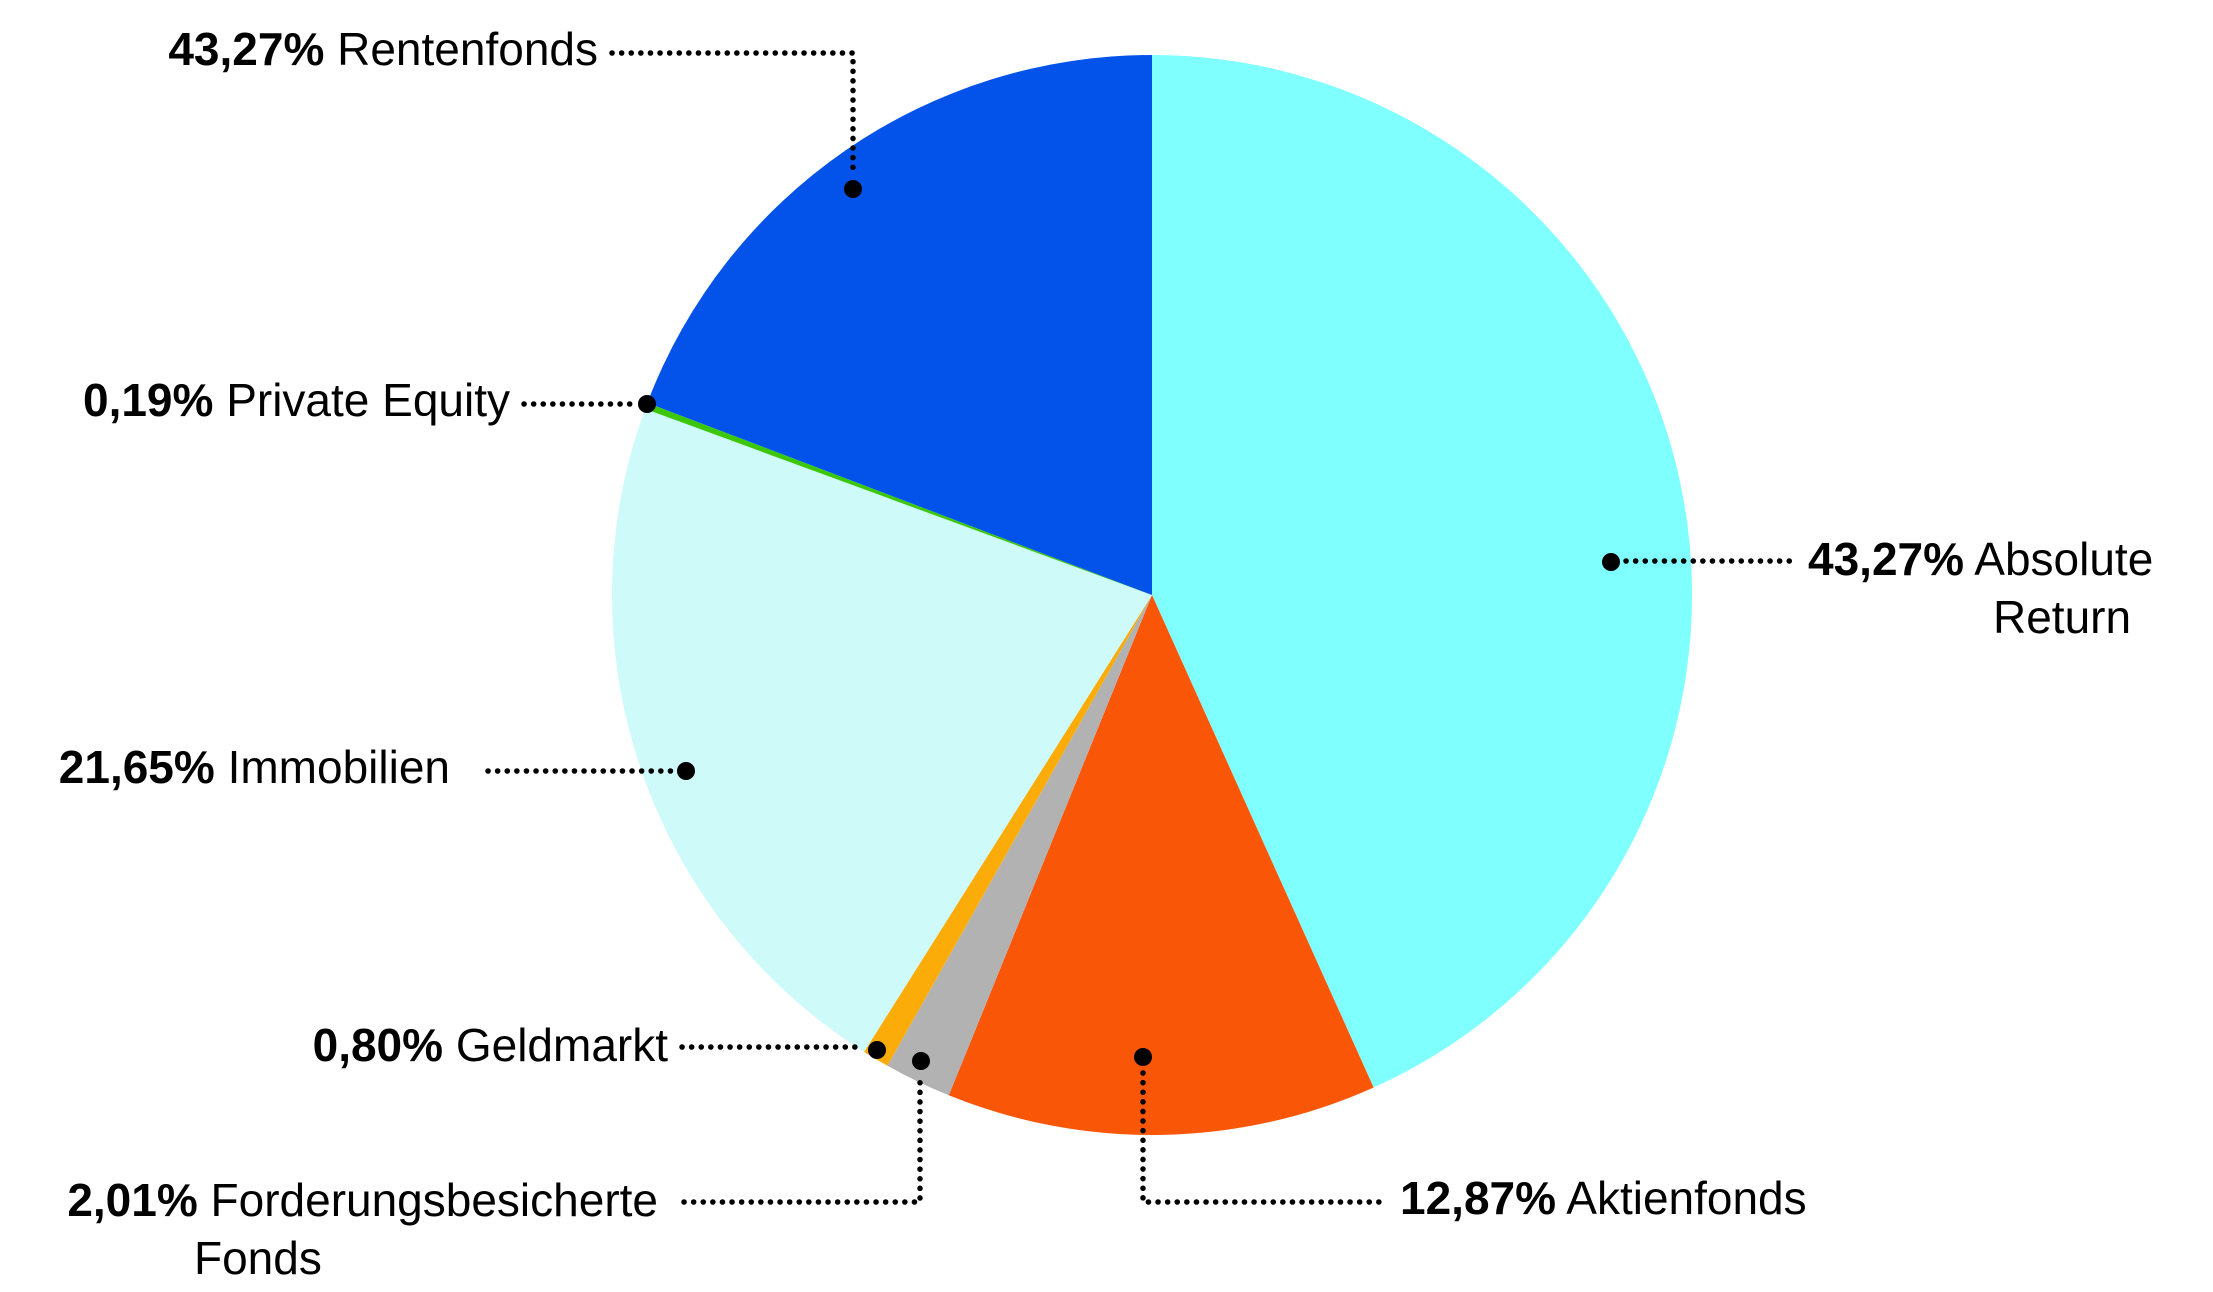 The width and height of the screenshot is (2213, 1292). I want to click on label-geldmarkt-name: Geldmarkt, so click(561, 1045).